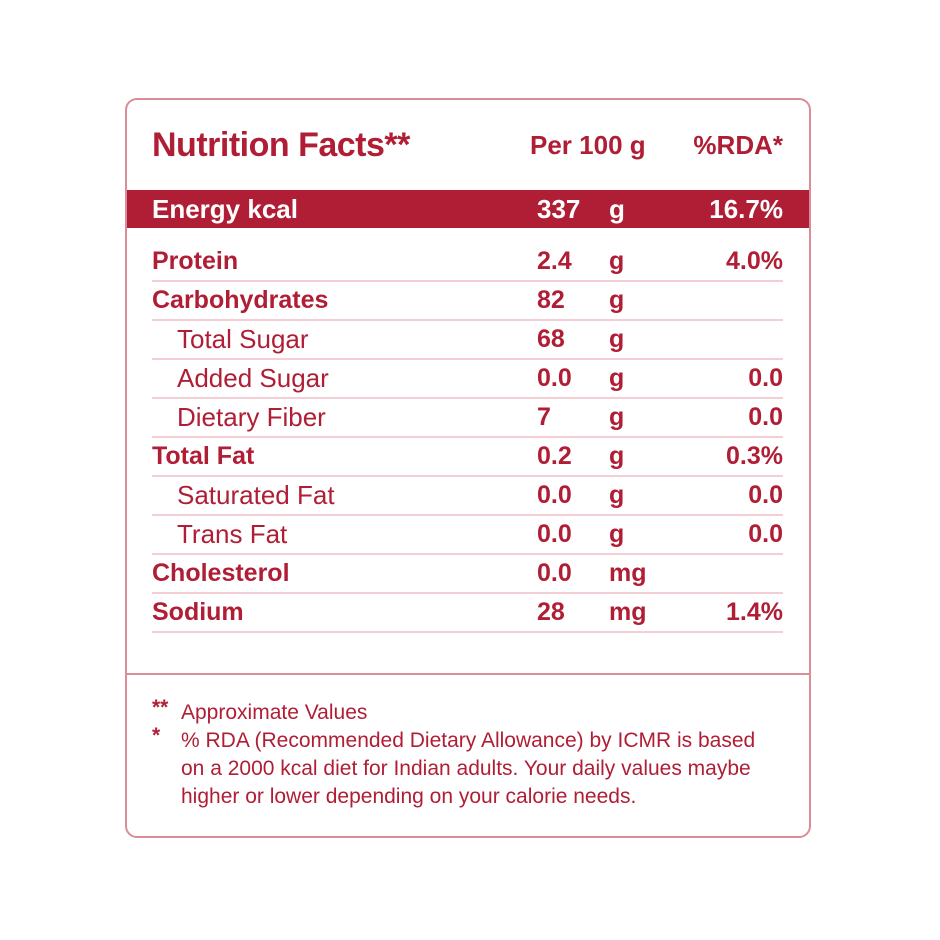 The image size is (940, 940). What do you see at coordinates (554, 456) in the screenshot?
I see `nutrient-value: 0.2` at bounding box center [554, 456].